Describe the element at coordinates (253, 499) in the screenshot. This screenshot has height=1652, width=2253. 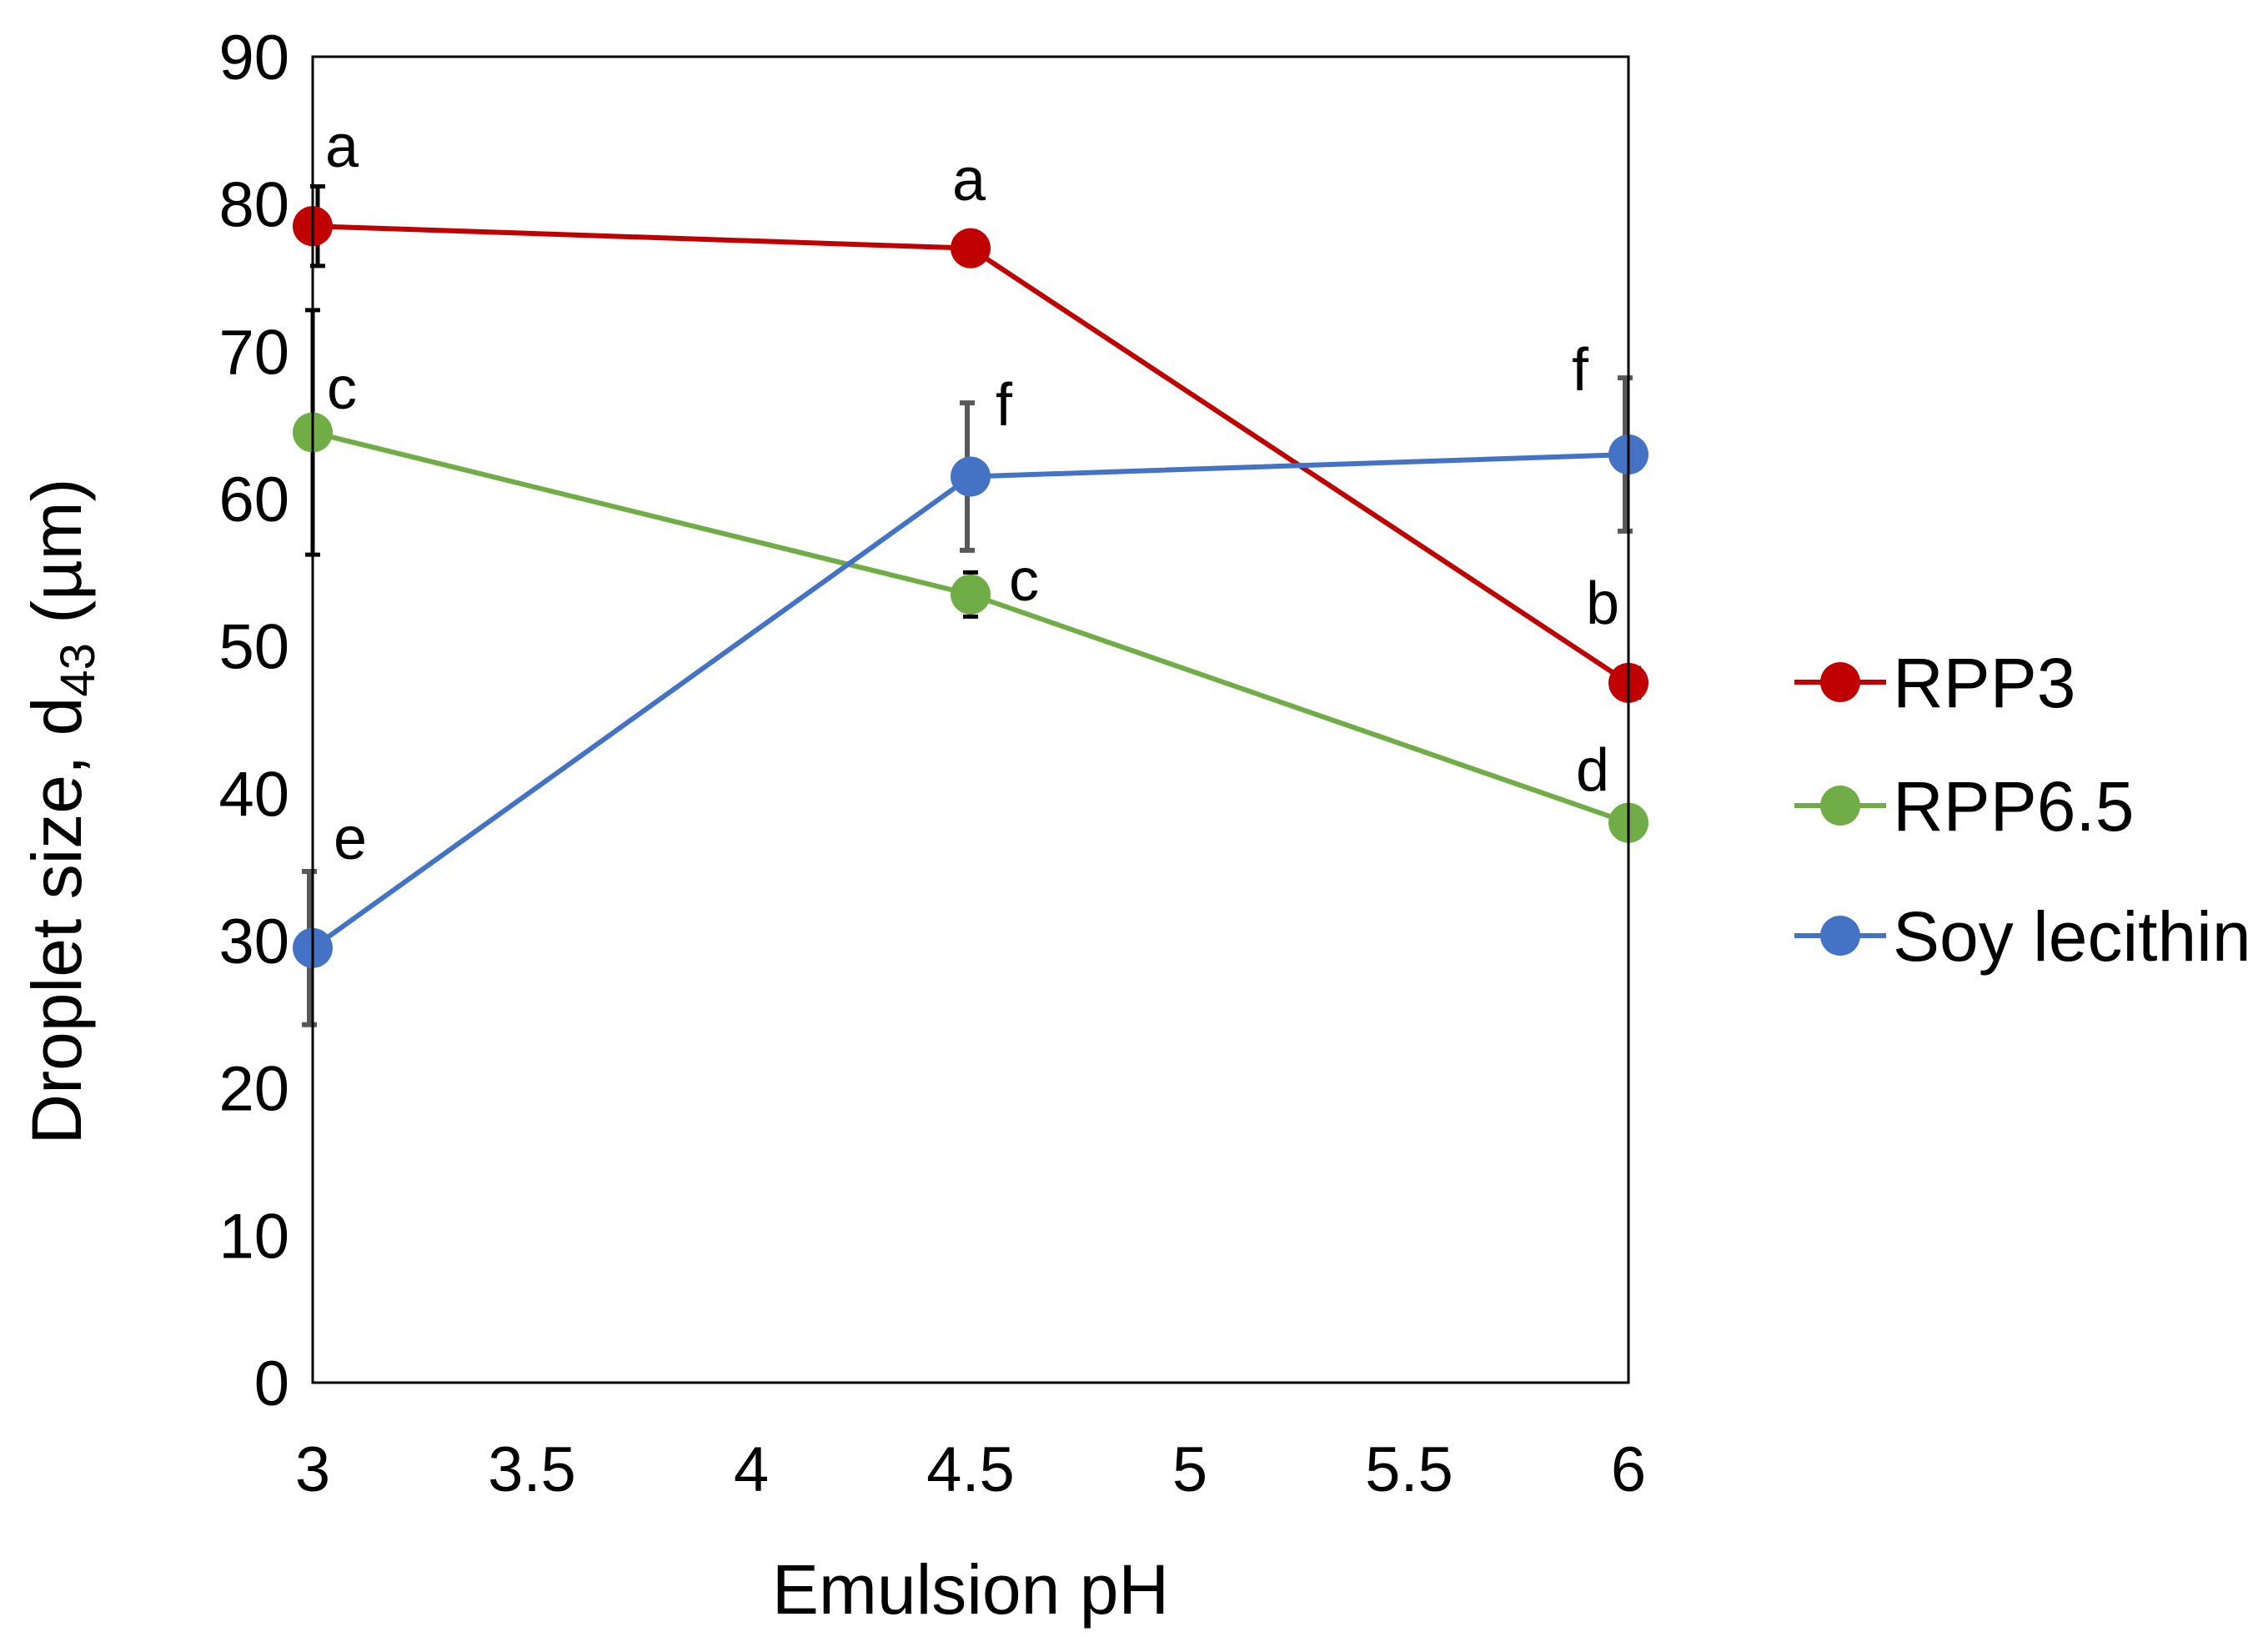
I see `y-tick-label: 60` at that location.